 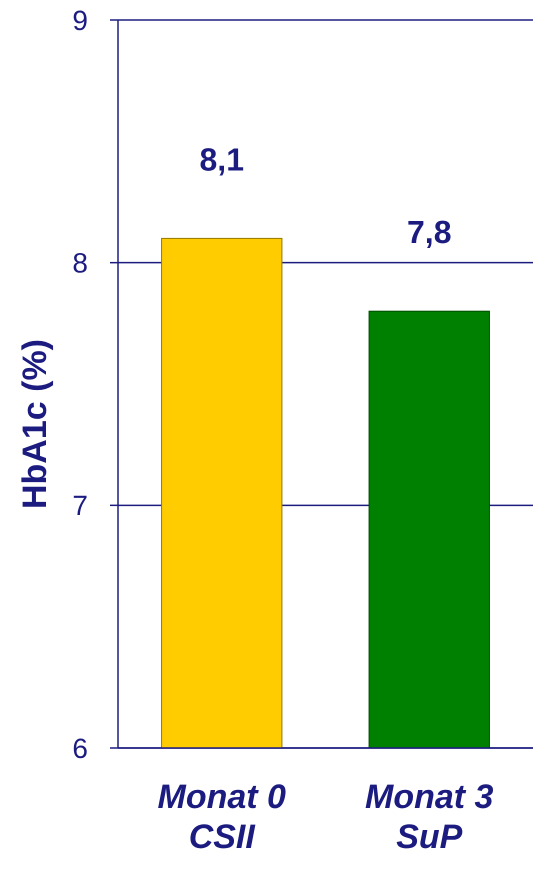 I want to click on y-tick-label: 6, so click(x=80, y=748).